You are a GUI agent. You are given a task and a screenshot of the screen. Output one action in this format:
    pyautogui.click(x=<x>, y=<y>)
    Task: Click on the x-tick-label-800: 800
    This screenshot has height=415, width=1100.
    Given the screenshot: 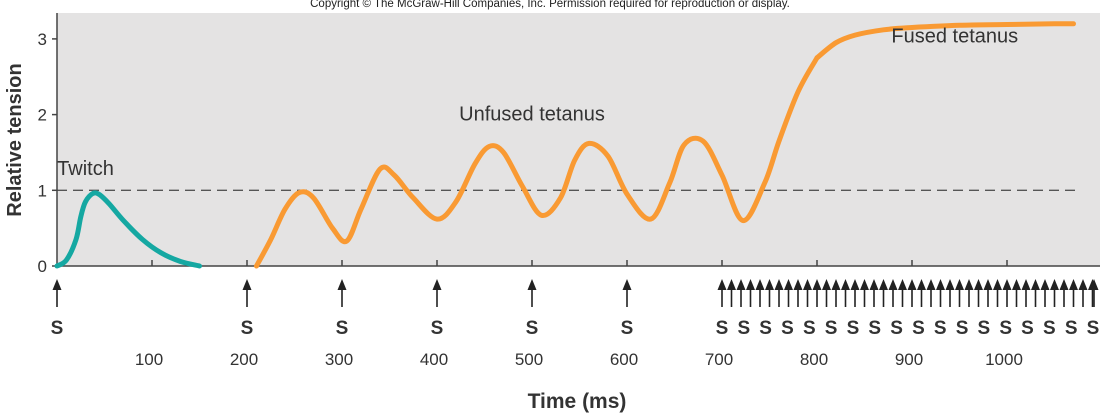 What is the action you would take?
    pyautogui.click(x=814, y=359)
    